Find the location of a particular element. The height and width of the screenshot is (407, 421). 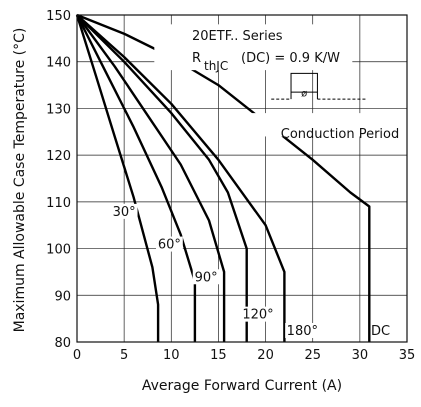

conduction-period-label: Conduction Period is located at coordinates (340, 134).